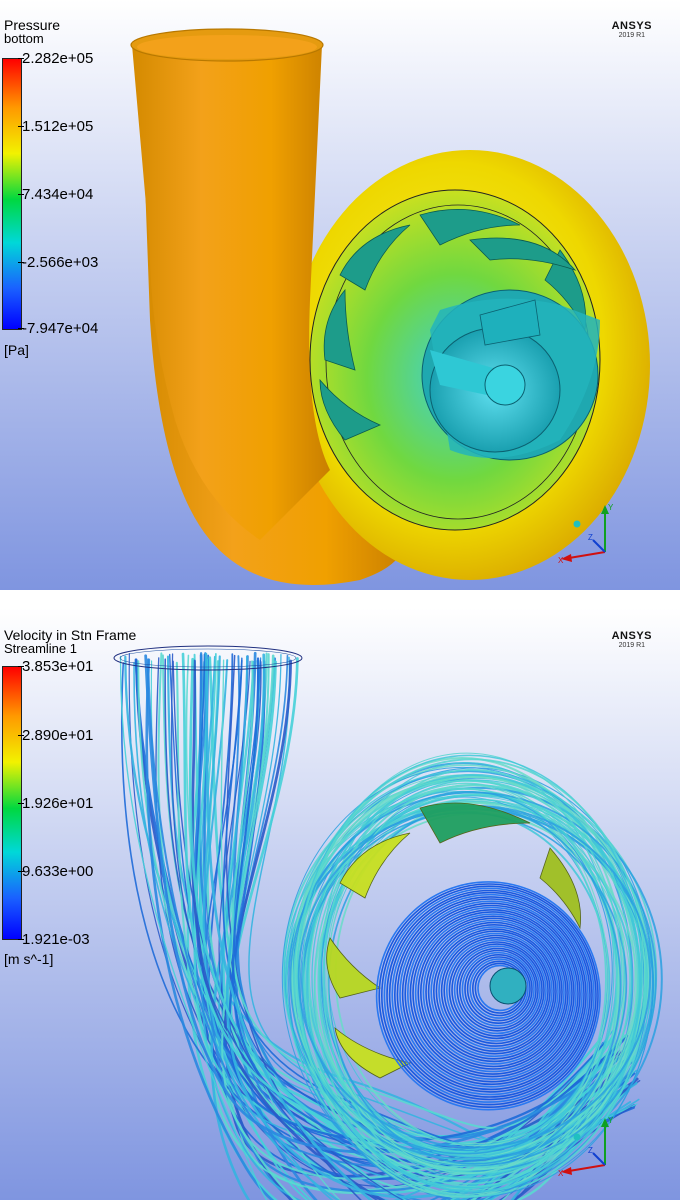 This screenshot has width=680, height=1200. Describe the element at coordinates (55, 194) in the screenshot. I see `legend-tick-3: 7.434e+04` at that location.